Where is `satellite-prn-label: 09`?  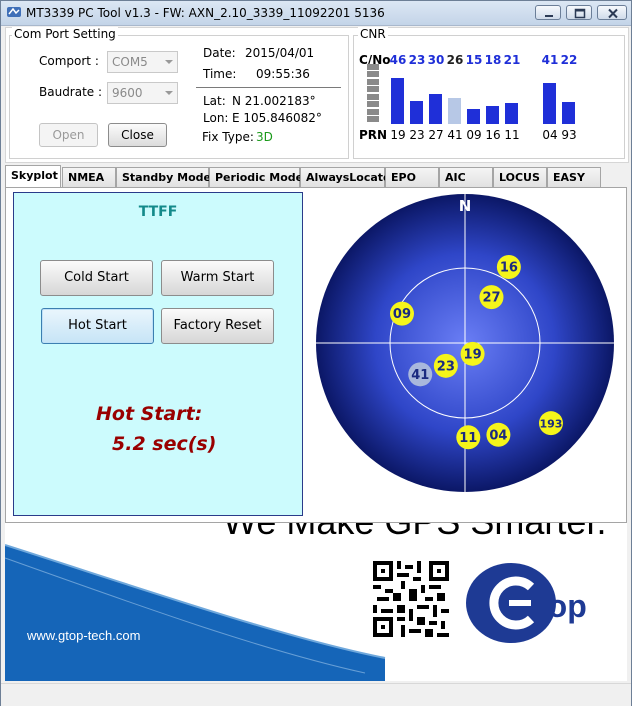
satellite-prn-label: 09 is located at coordinates (402, 314).